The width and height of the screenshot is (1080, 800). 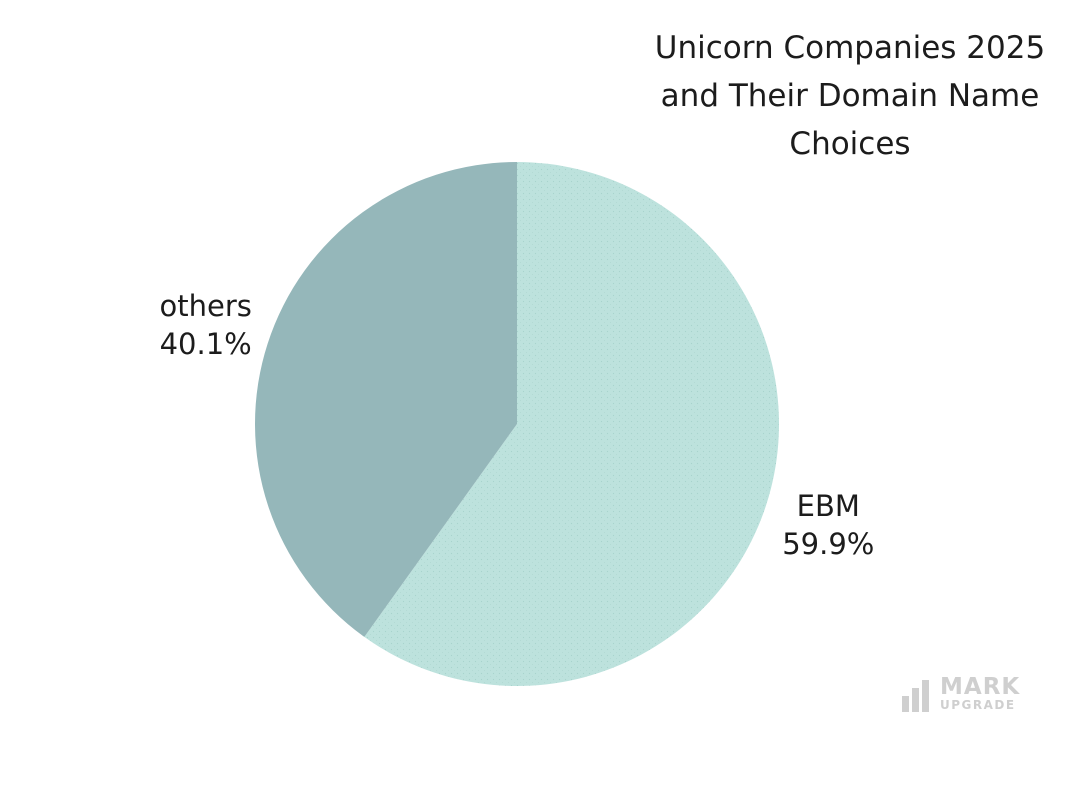 I want to click on pie-slice-others, so click(x=385, y=399).